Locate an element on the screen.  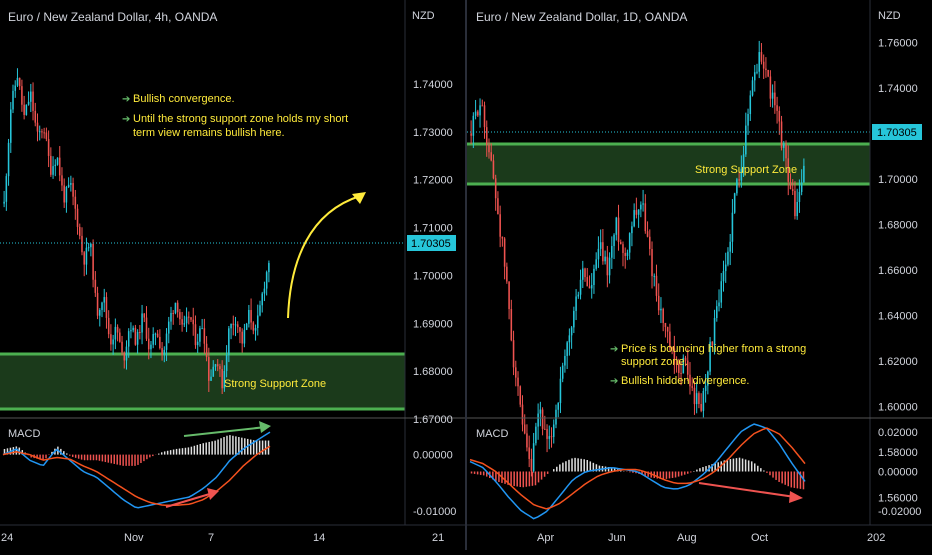
price-tick-label: 1.64000 is located at coordinates (898, 316).